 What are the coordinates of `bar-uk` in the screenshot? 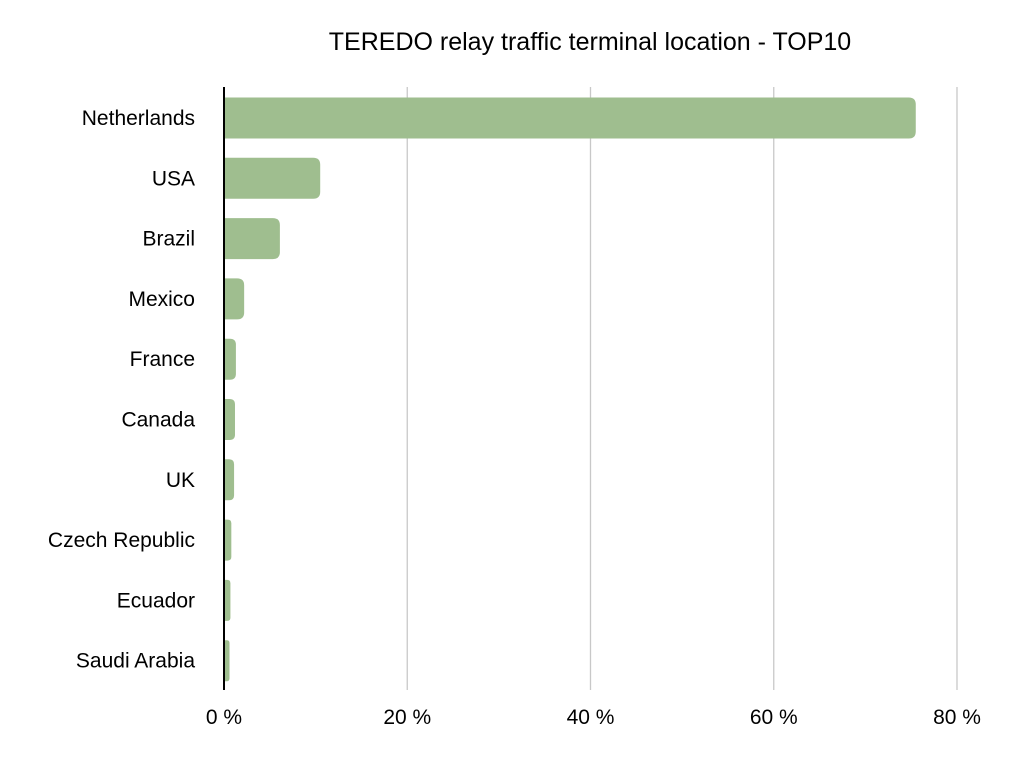 It's located at (229, 480).